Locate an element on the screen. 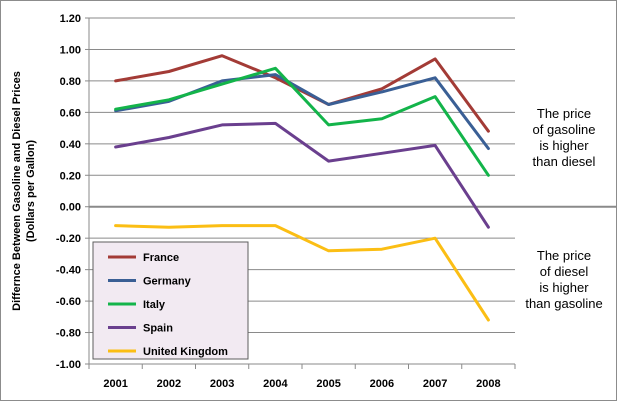 This screenshot has width=617, height=402. x-tick-label: 2008 is located at coordinates (488, 384).